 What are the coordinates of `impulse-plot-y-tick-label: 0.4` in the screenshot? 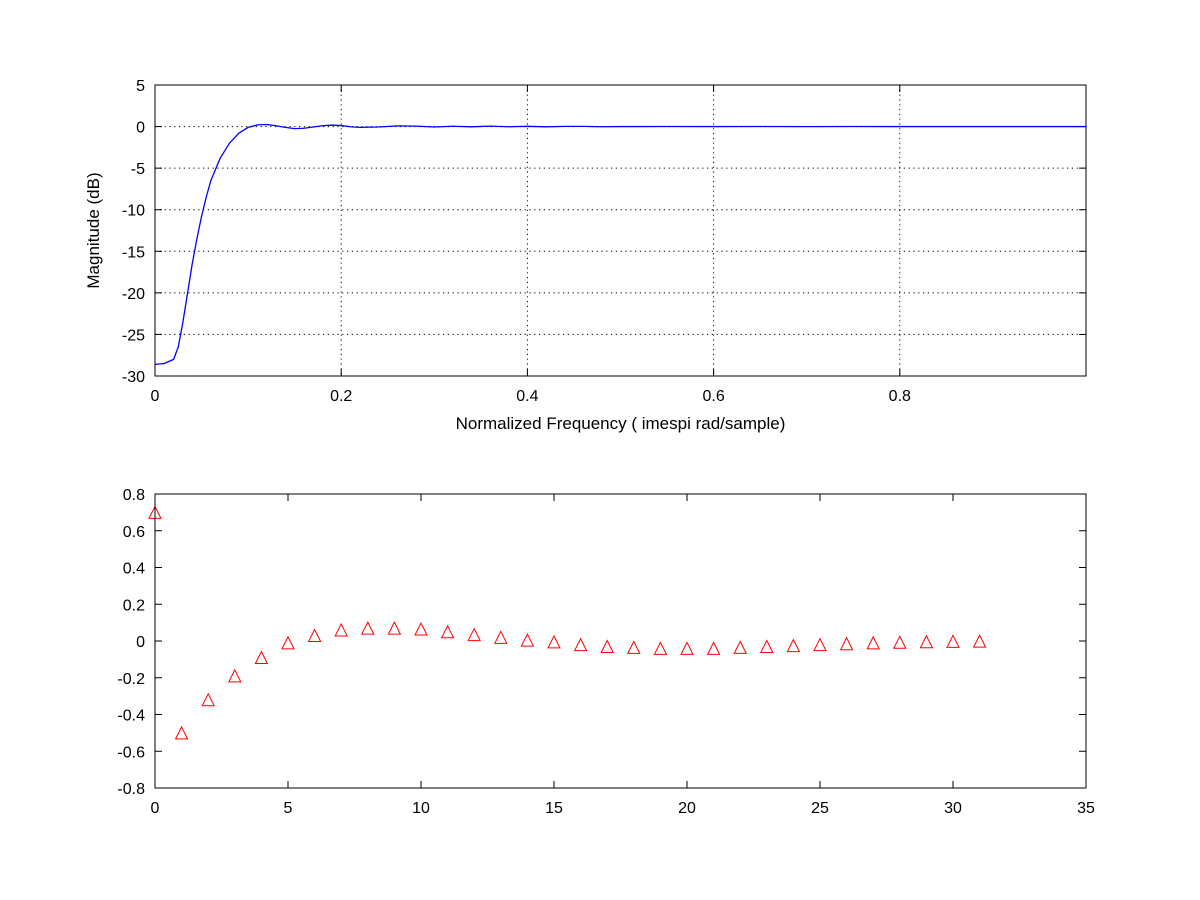 It's located at (134, 569).